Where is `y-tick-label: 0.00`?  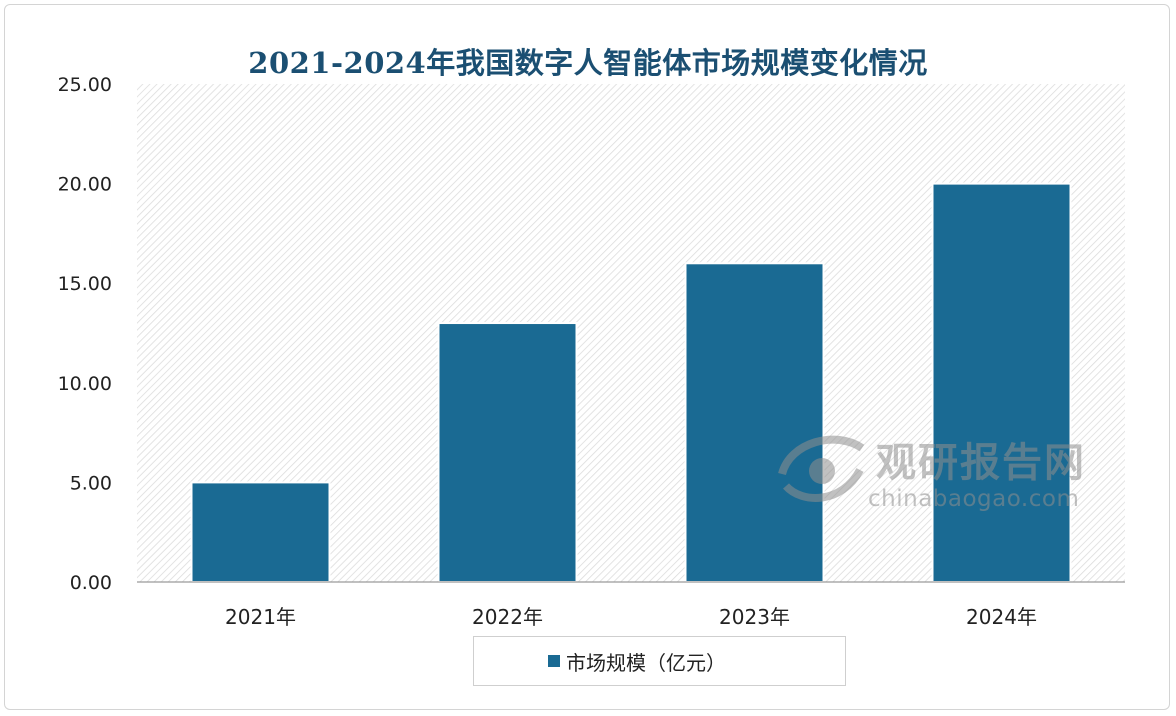 y-tick-label: 0.00 is located at coordinates (91, 583).